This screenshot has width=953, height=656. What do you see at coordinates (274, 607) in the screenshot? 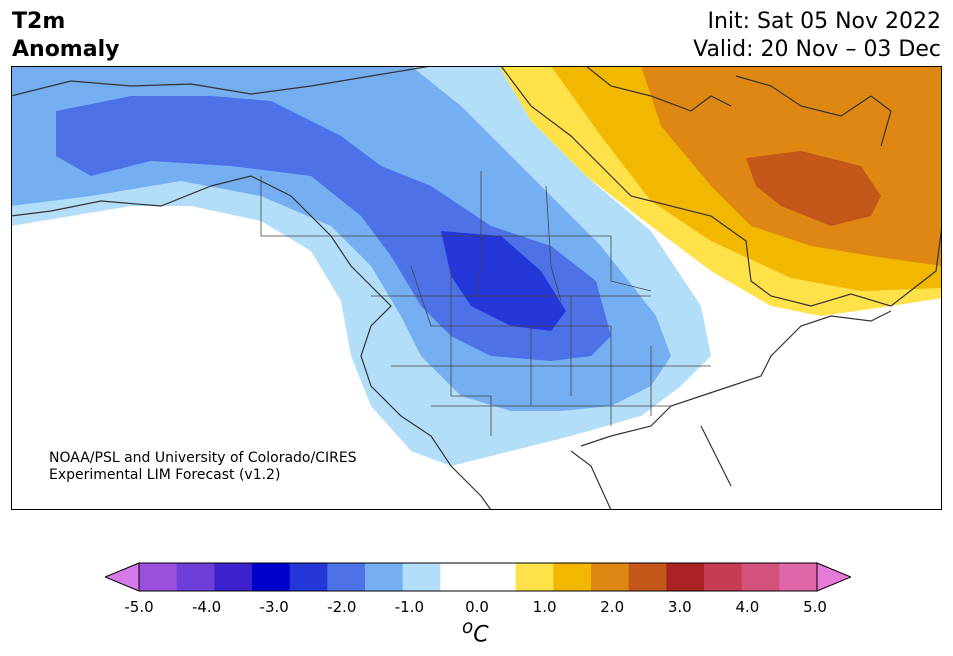
I see `colorbar-tick-label: -3.0` at bounding box center [274, 607].